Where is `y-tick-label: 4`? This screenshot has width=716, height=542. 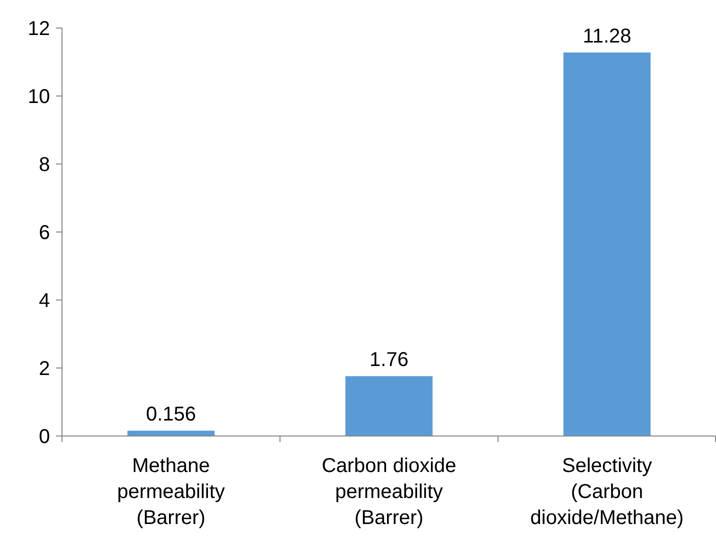
y-tick-label: 4 is located at coordinates (44, 301).